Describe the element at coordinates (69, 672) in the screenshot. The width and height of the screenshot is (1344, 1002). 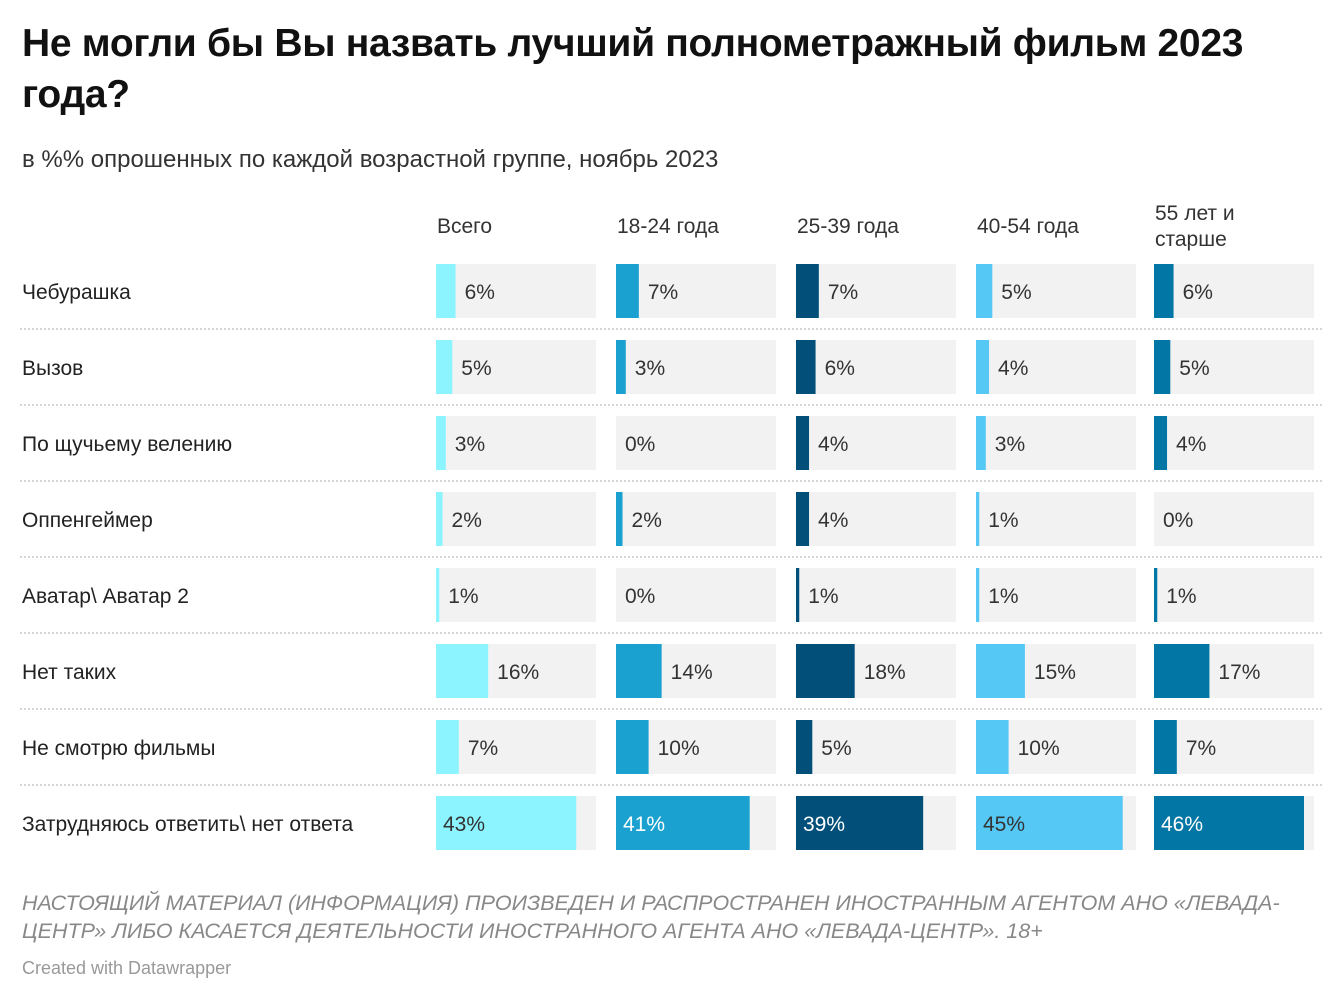
I see `category-label: Нет таких` at that location.